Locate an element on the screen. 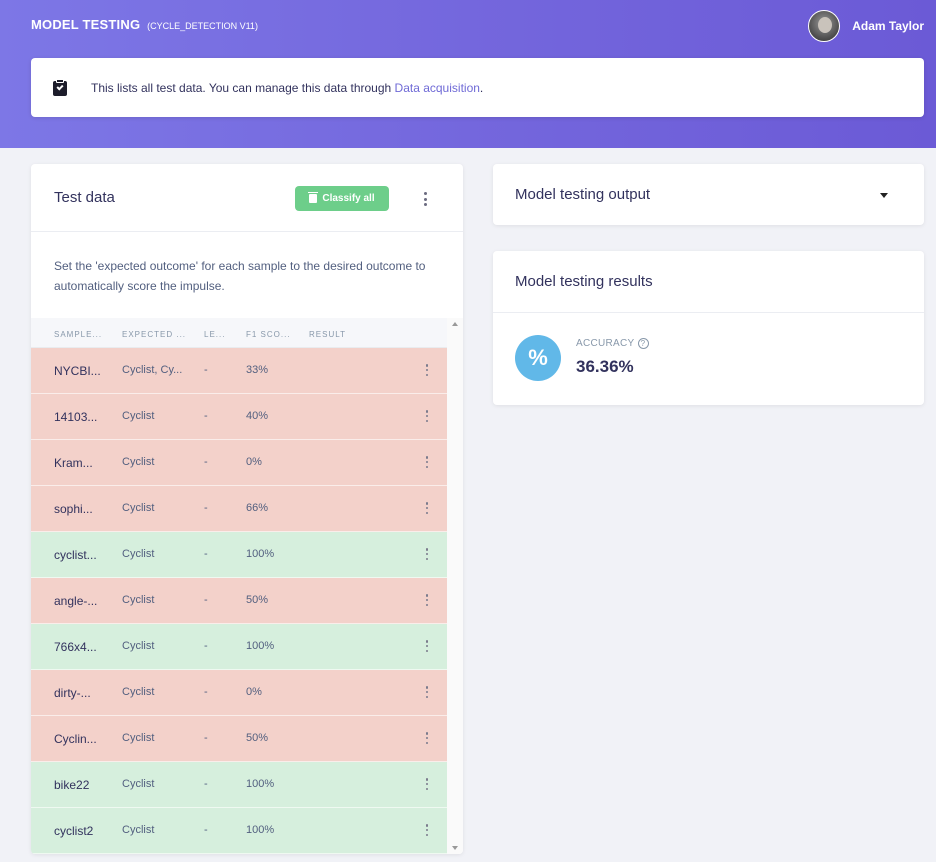 The height and width of the screenshot is (862, 936). help-symbol: ? is located at coordinates (643, 343).